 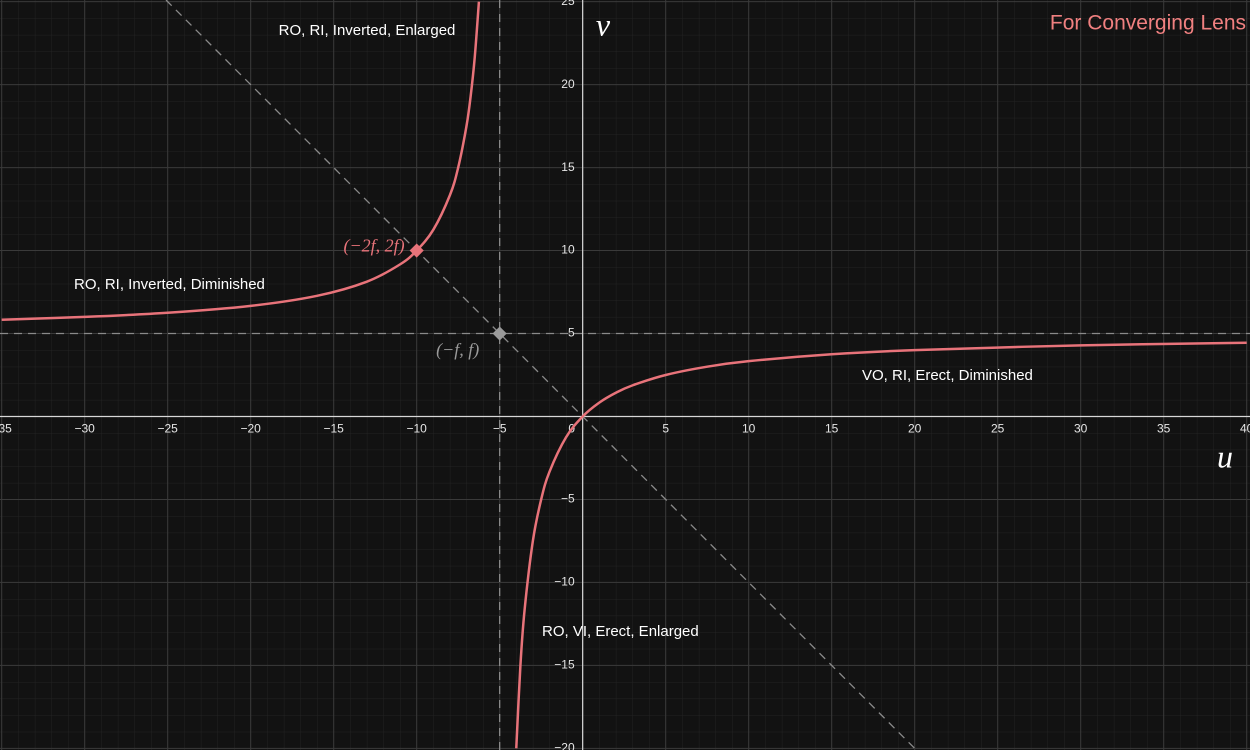 What do you see at coordinates (564, 665) in the screenshot?
I see `y-tick-label: −15` at bounding box center [564, 665].